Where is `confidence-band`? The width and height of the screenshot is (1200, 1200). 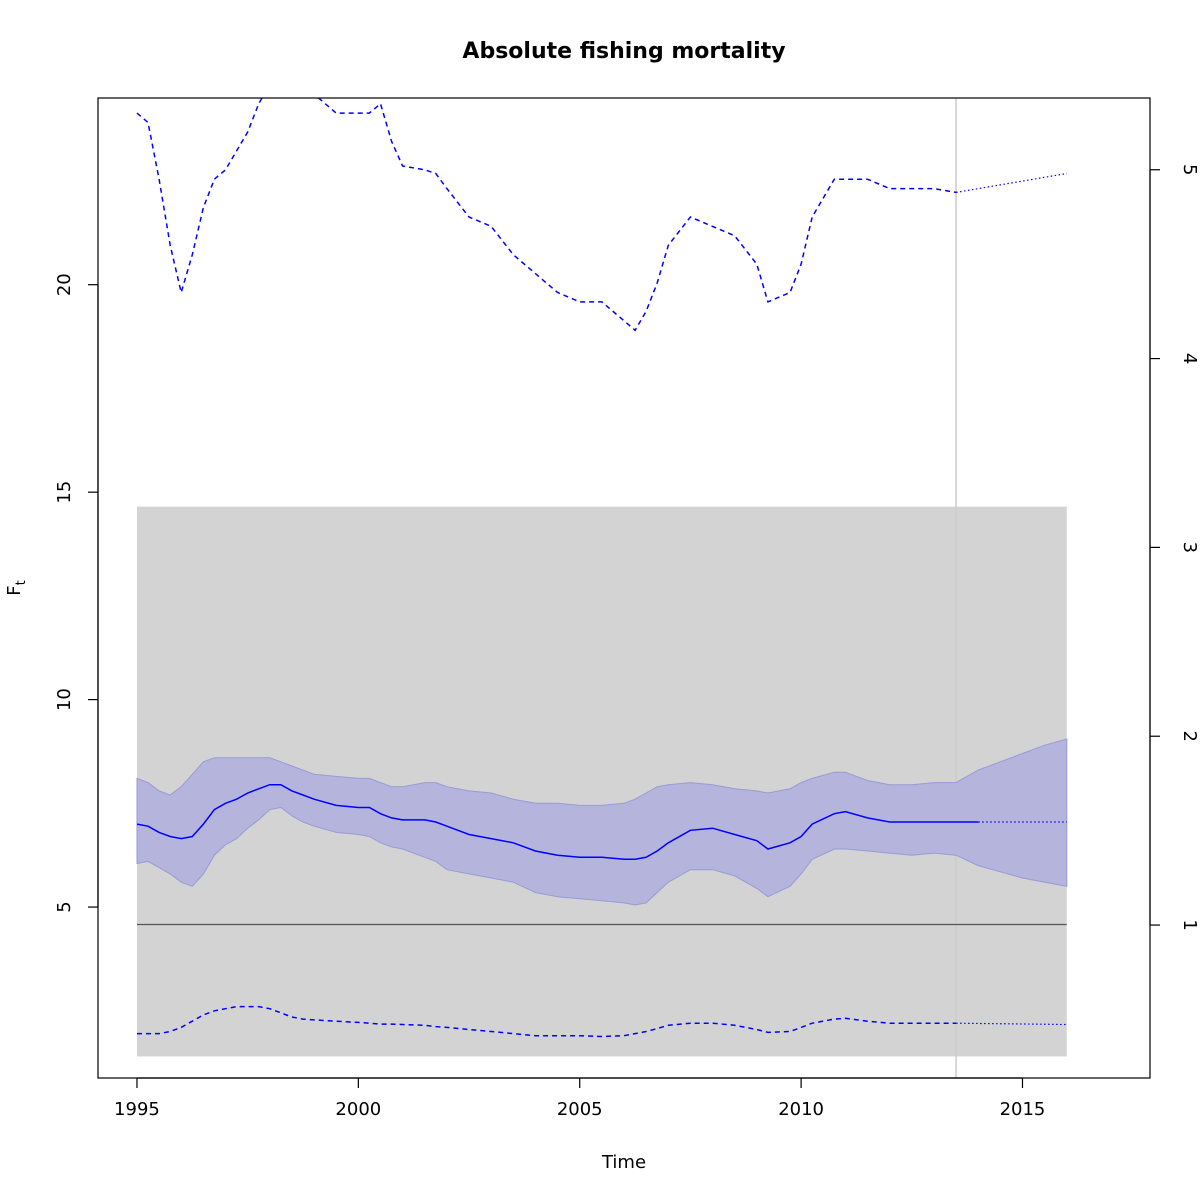 confidence-band is located at coordinates (602, 822).